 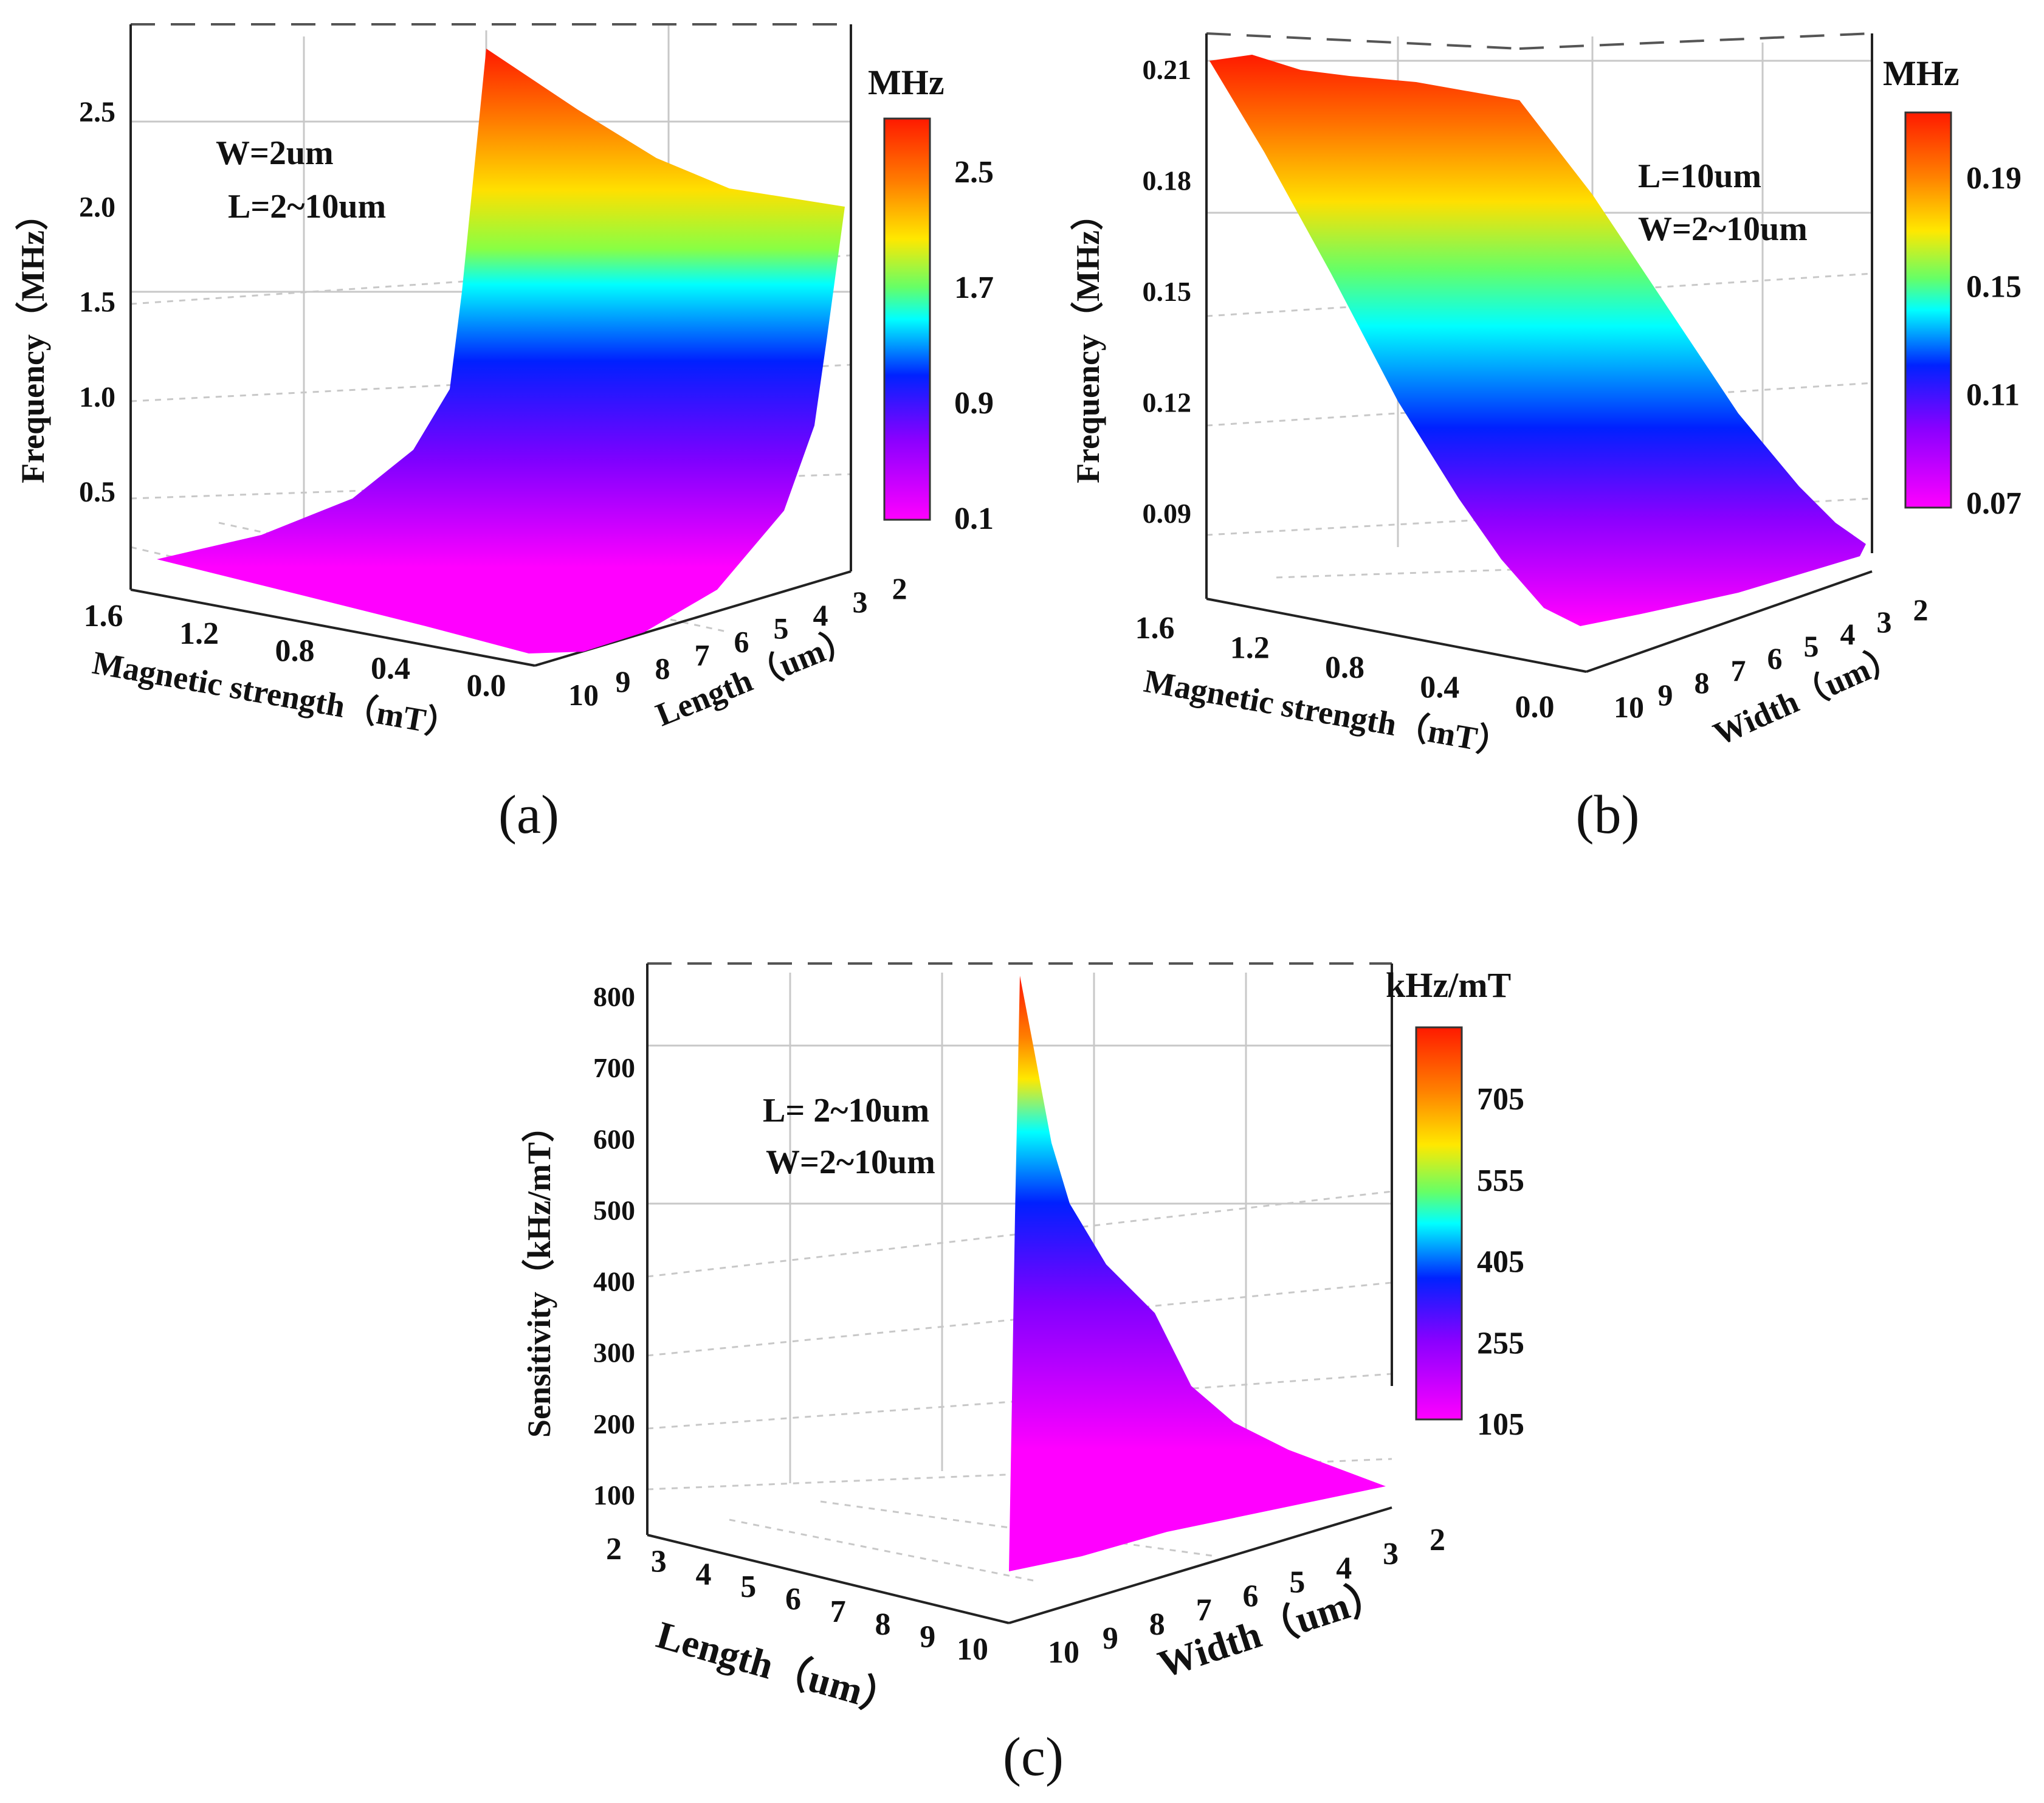 What do you see at coordinates (295, 651) in the screenshot?
I see `panel-a-xtick-2: 0.8` at bounding box center [295, 651].